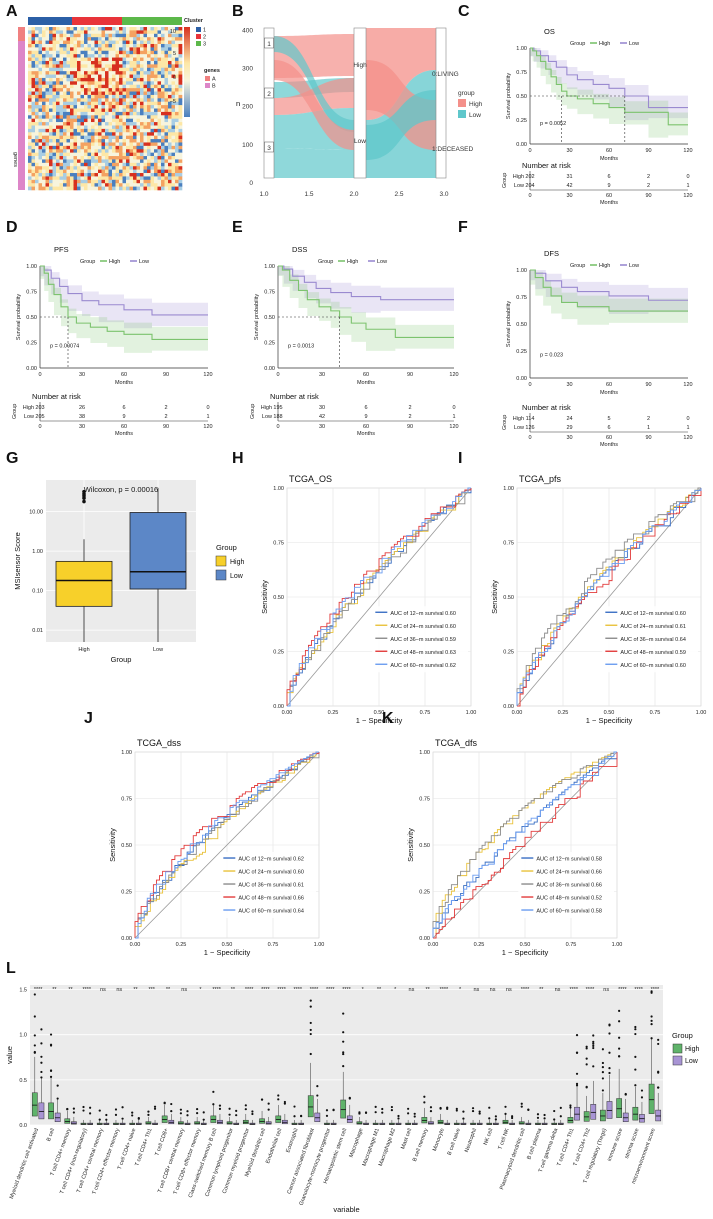 The height and width of the screenshot is (1219, 713). I want to click on x-tick: 1.0, so click(263, 194).